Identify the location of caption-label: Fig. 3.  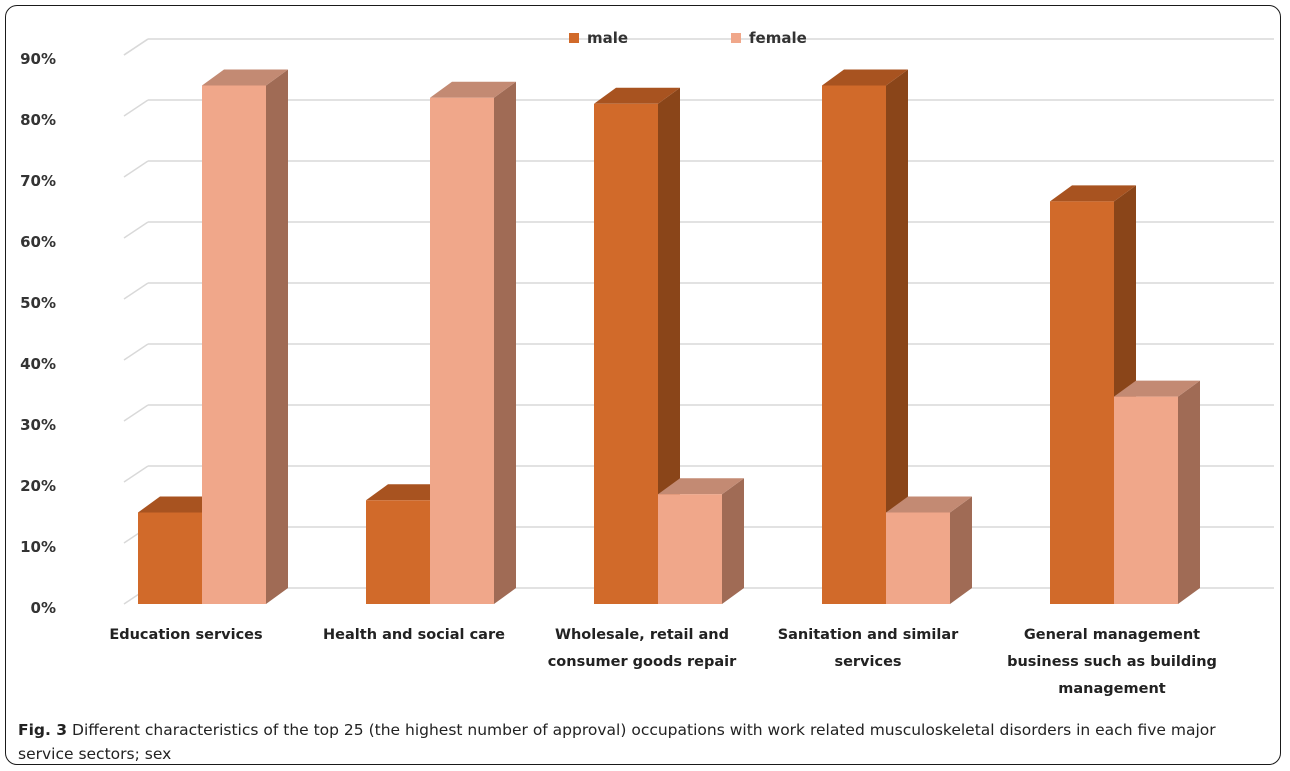
(43, 730).